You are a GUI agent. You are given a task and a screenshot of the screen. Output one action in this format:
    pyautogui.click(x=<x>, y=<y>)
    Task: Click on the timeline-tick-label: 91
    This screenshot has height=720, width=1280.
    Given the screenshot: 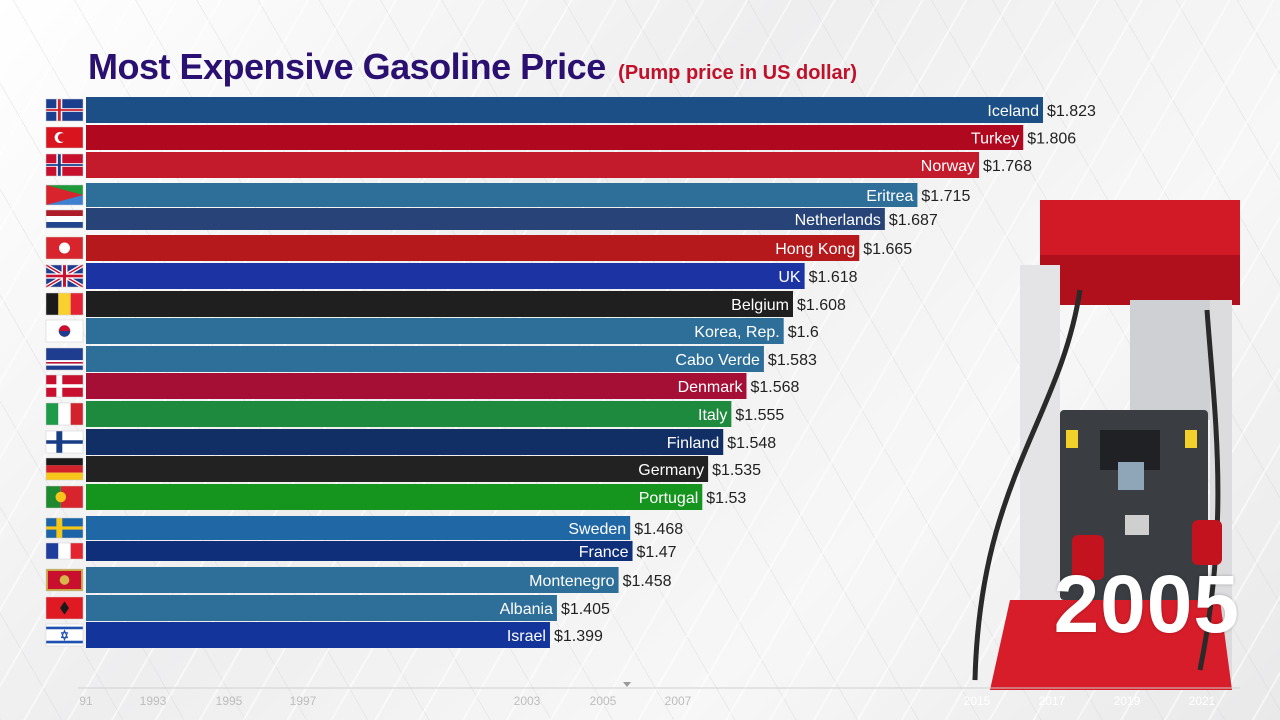 What is the action you would take?
    pyautogui.click(x=86, y=701)
    